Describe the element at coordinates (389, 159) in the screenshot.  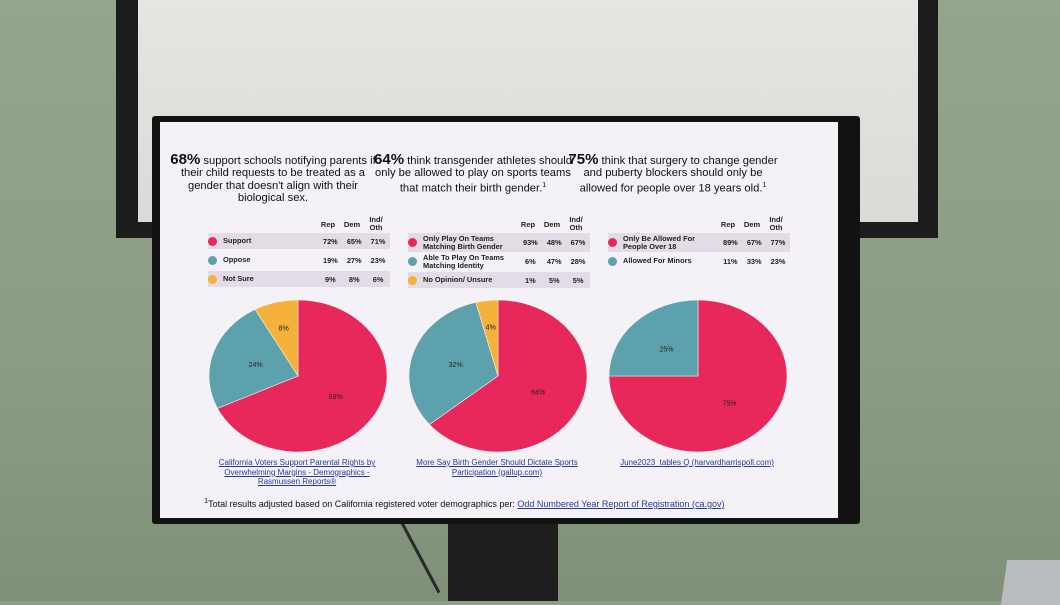
I see `headline-percent: 64%` at that location.